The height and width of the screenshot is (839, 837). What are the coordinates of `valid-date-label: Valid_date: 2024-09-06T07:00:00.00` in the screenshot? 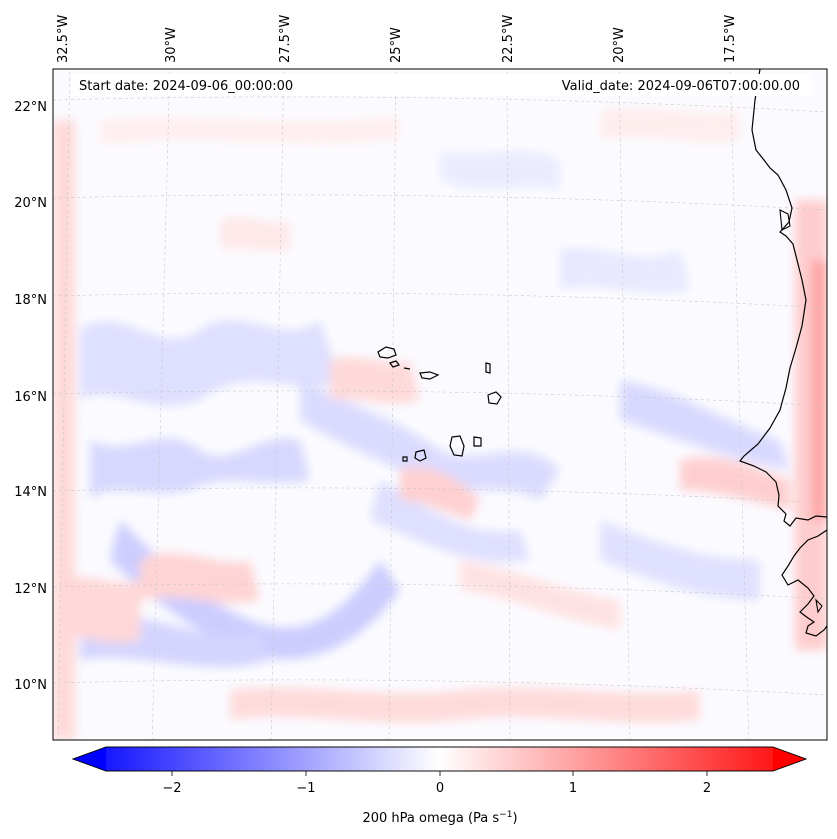 It's located at (681, 86).